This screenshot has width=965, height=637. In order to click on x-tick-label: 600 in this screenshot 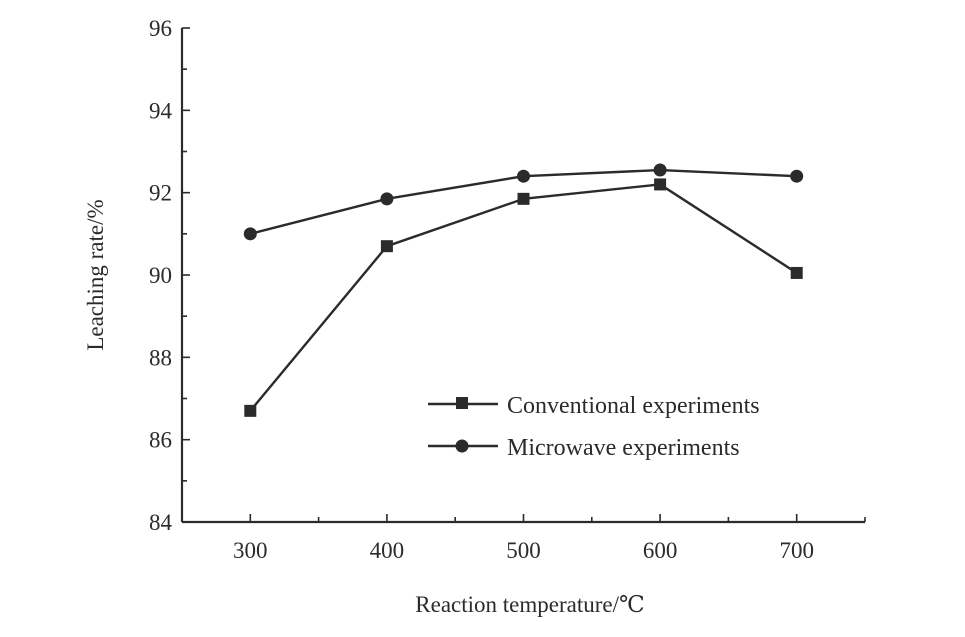, I will do `click(660, 550)`.